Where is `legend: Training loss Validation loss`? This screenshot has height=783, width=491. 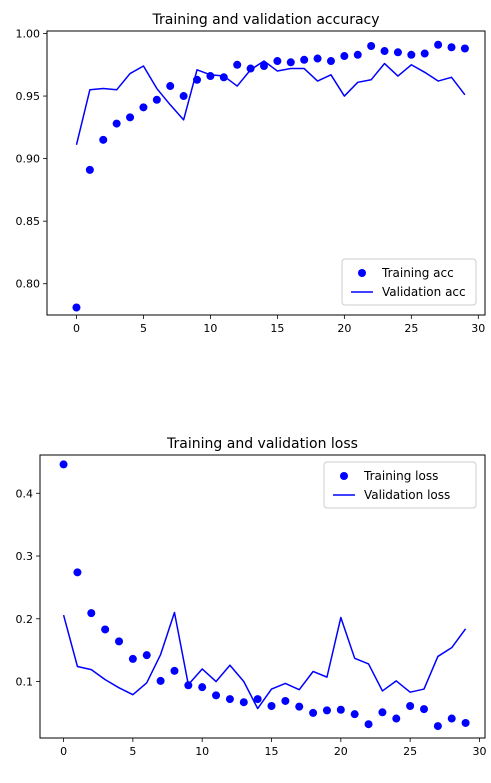
legend: Training loss Validation loss is located at coordinates (400, 485).